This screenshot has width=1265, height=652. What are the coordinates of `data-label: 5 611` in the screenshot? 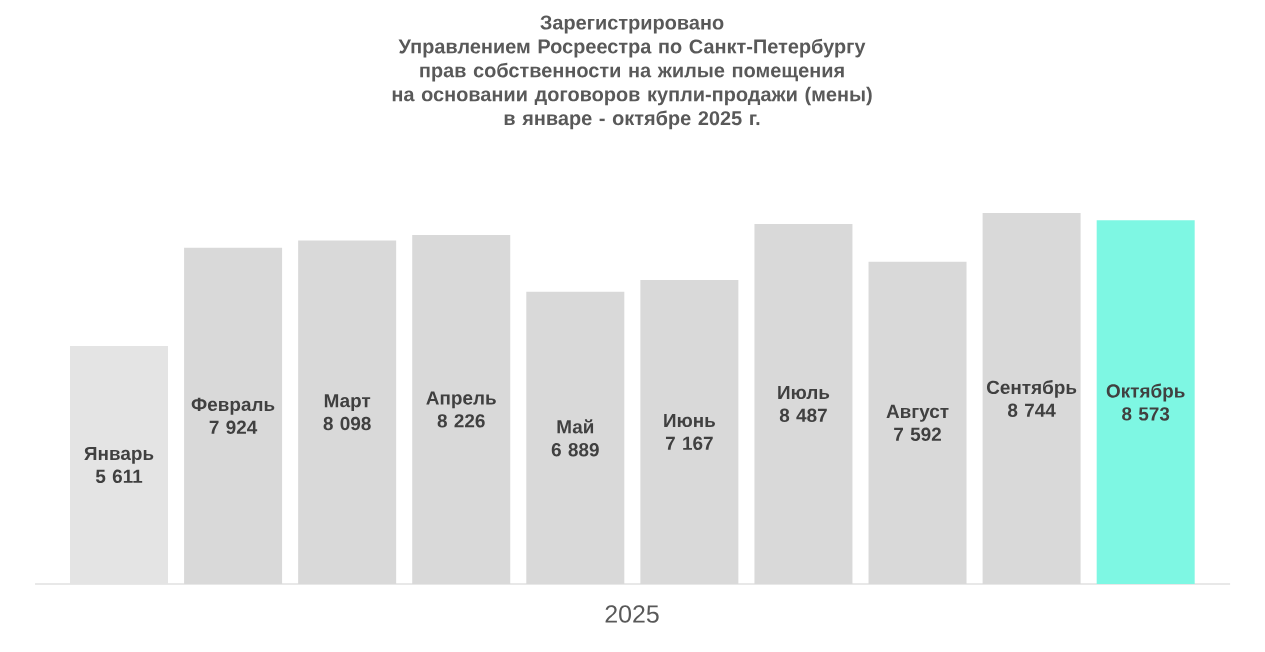 It's located at (119, 476).